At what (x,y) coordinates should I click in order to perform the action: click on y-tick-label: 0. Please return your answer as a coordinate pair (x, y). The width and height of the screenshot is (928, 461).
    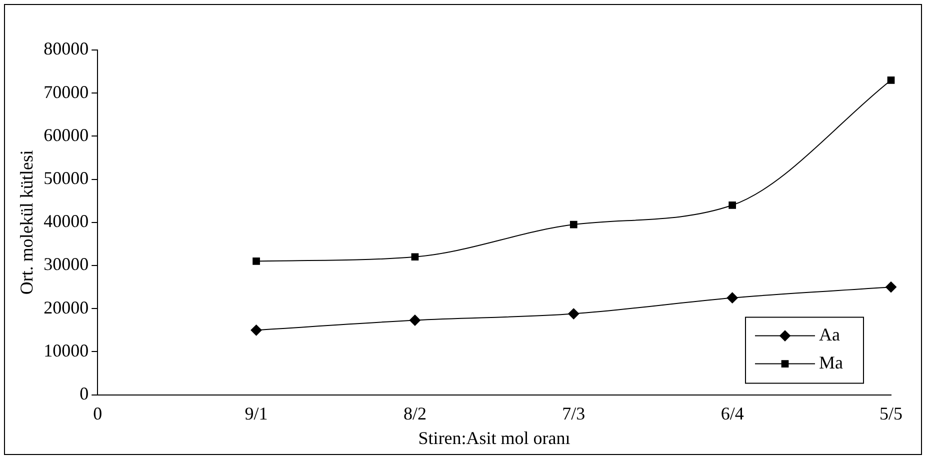
    Looking at the image, I should click on (84, 394).